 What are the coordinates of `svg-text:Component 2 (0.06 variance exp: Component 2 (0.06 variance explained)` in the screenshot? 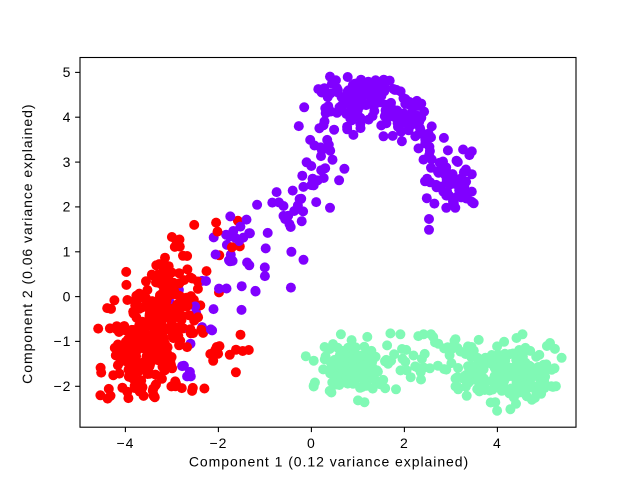 It's located at (27, 244).